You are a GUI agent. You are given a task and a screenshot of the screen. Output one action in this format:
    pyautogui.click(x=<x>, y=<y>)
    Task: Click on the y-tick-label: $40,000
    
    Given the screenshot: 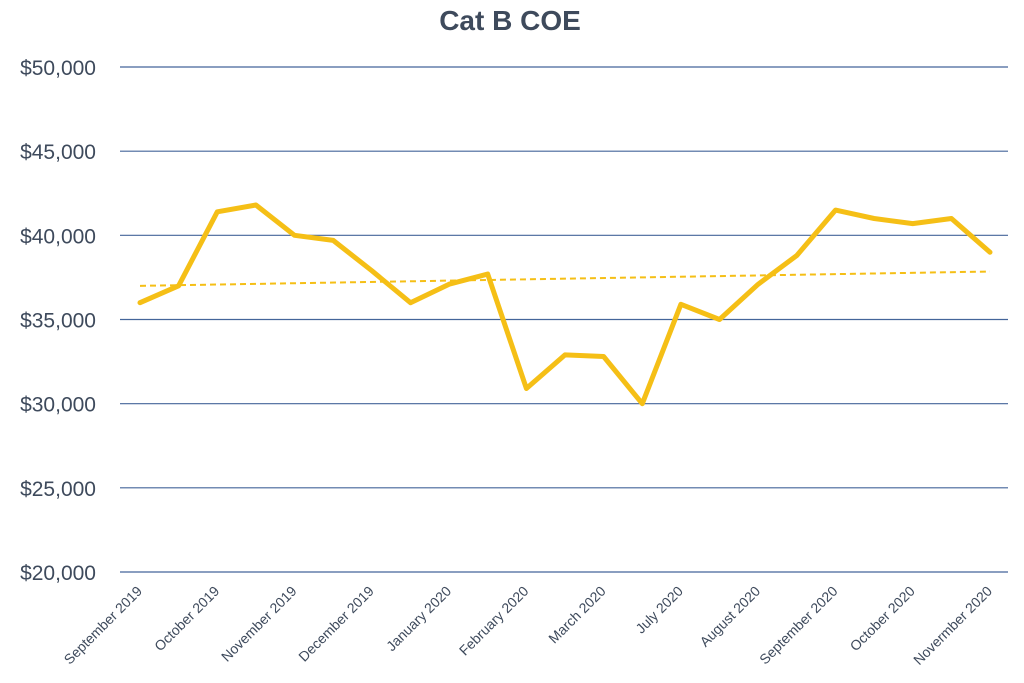 What is the action you would take?
    pyautogui.click(x=58, y=236)
    